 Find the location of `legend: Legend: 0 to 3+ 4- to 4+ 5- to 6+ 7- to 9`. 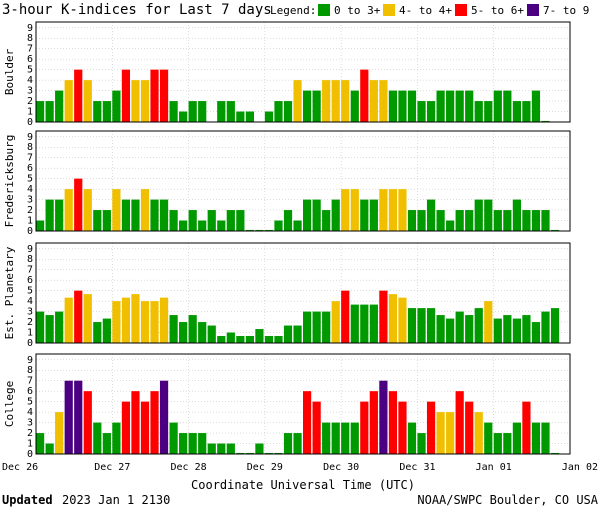

legend: Legend: 0 to 3+ 4- to 4+ 5- to 6+ 7- to 9 is located at coordinates (429, 10).